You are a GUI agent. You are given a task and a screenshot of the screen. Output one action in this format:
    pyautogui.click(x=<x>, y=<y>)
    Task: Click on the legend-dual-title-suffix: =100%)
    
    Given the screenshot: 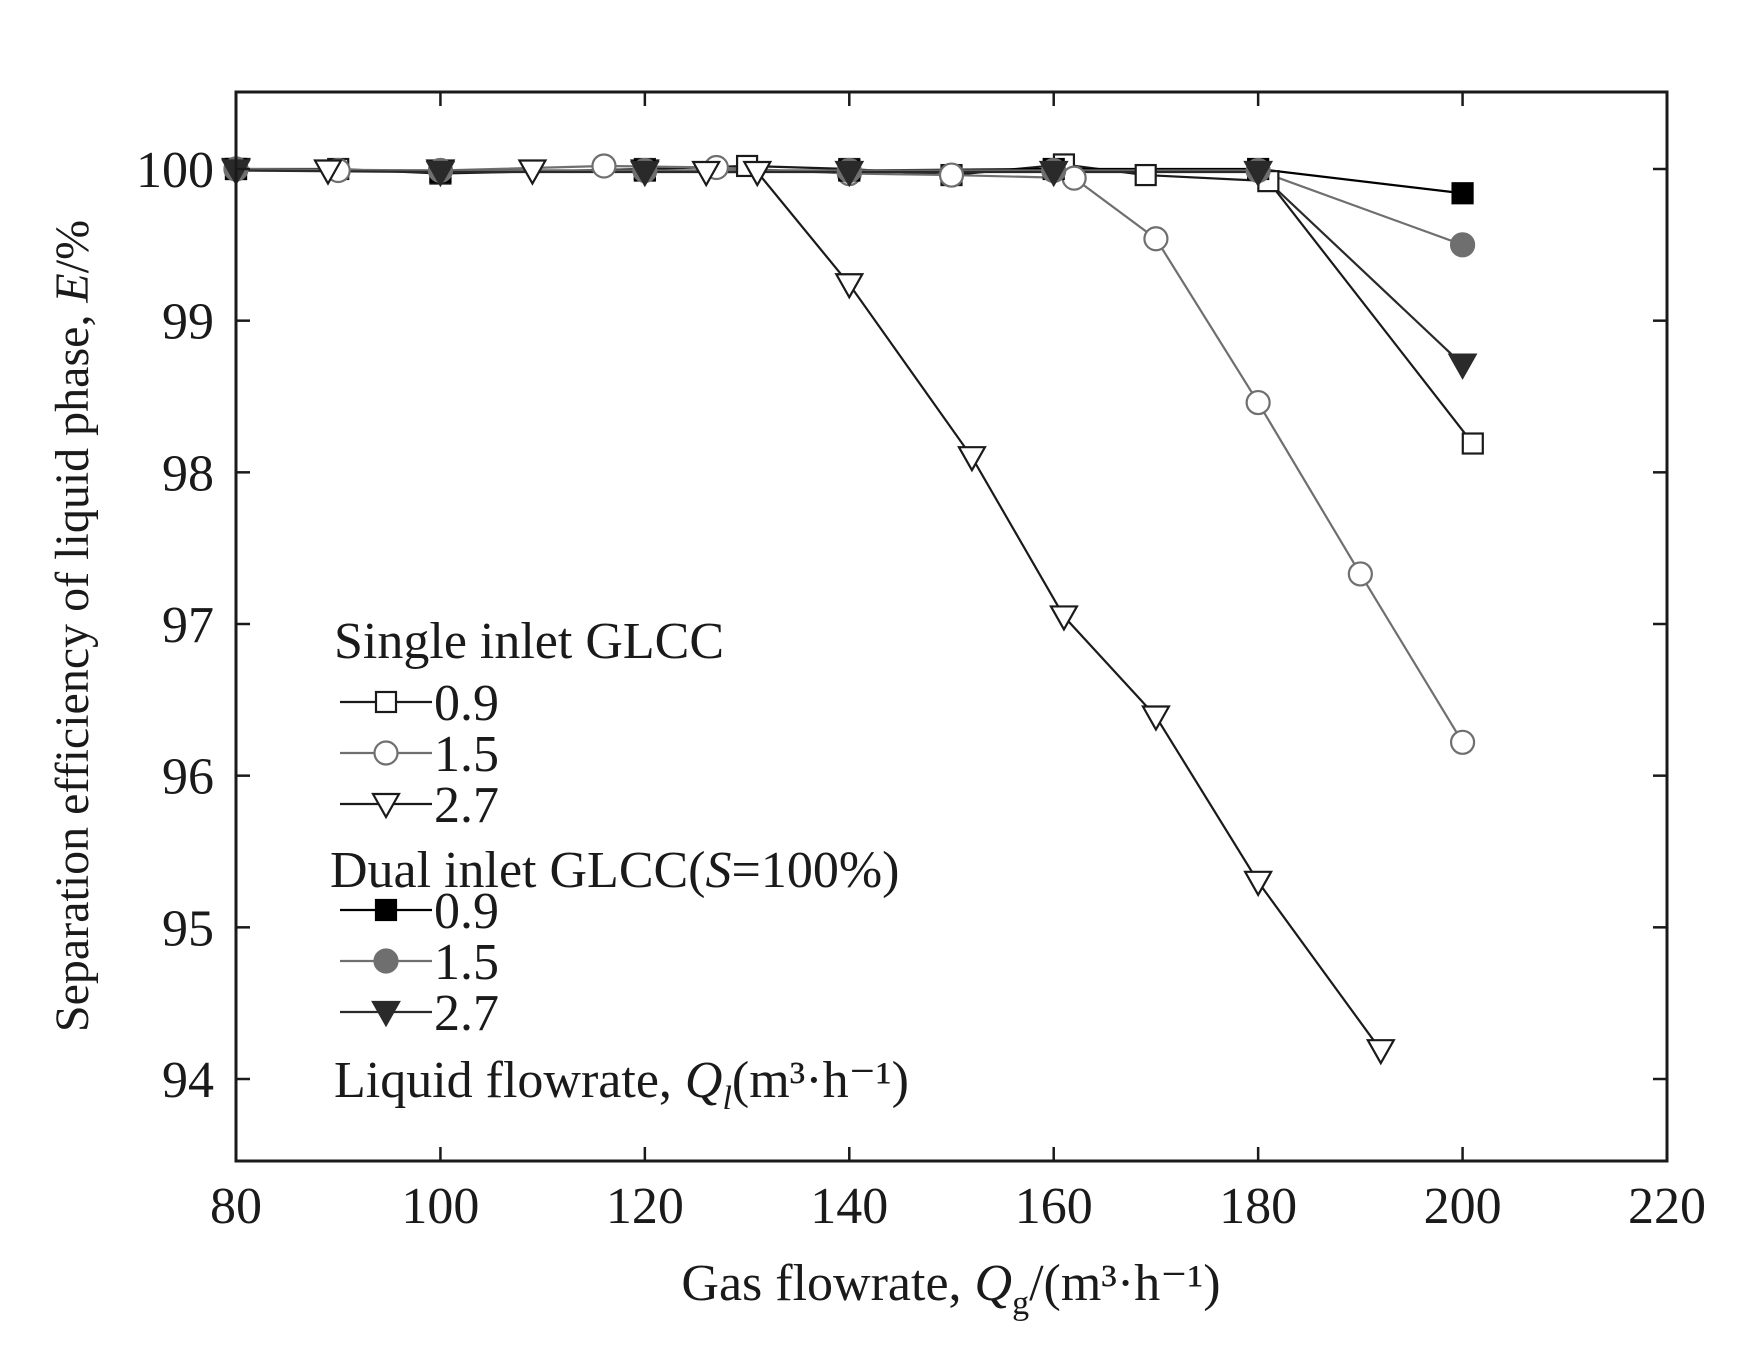 What is the action you would take?
    pyautogui.click(x=816, y=870)
    